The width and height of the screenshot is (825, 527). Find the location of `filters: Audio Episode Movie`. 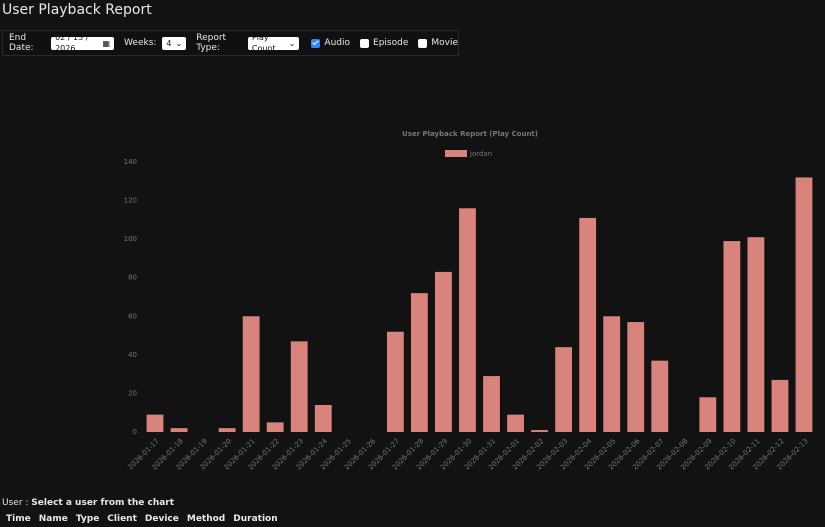

filters: Audio Episode Movie is located at coordinates (381, 43).